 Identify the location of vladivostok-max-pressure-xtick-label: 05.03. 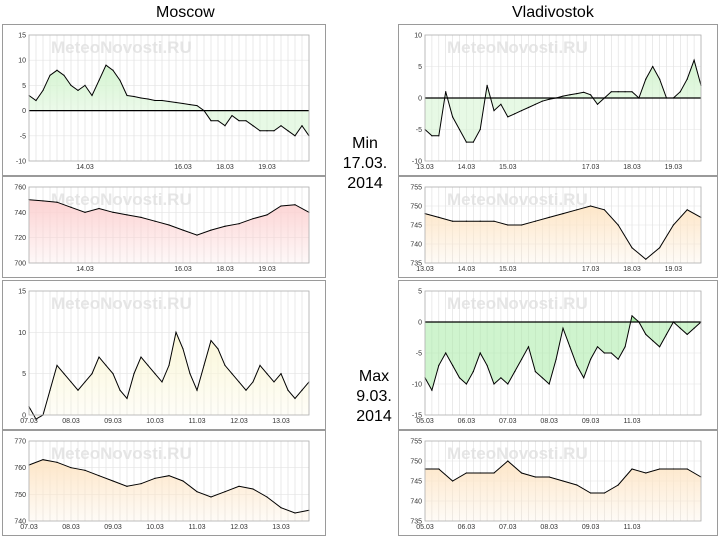
(425, 527).